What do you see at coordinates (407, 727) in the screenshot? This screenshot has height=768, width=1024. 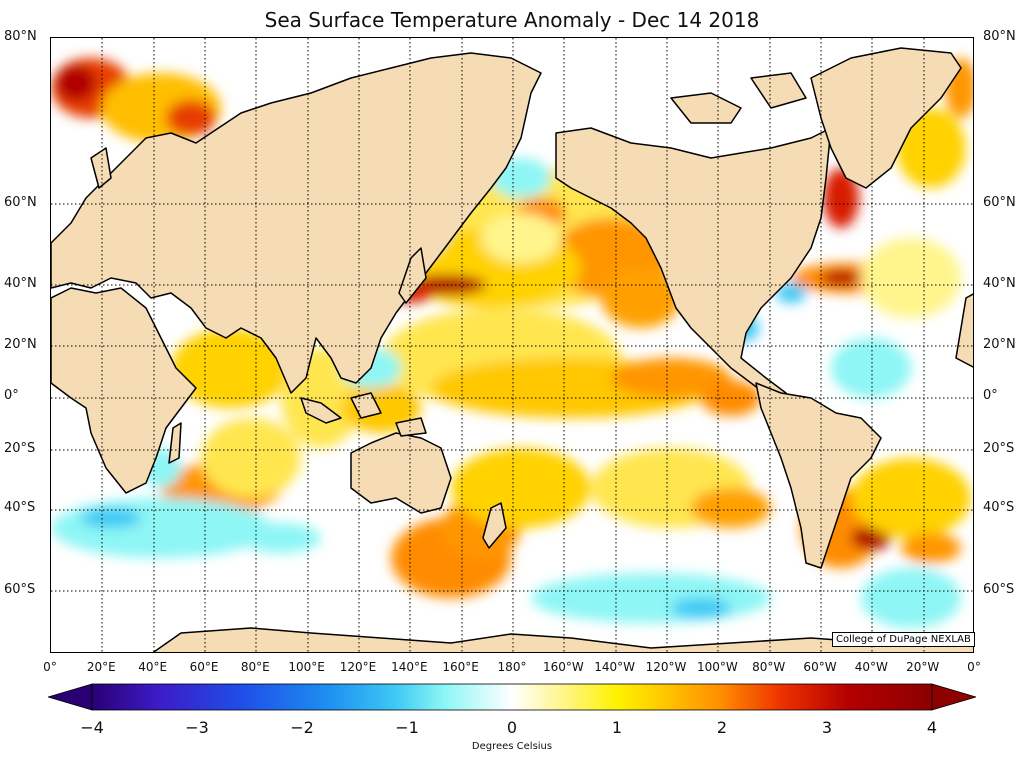 I see `colorbar-tick-label: −1` at bounding box center [407, 727].